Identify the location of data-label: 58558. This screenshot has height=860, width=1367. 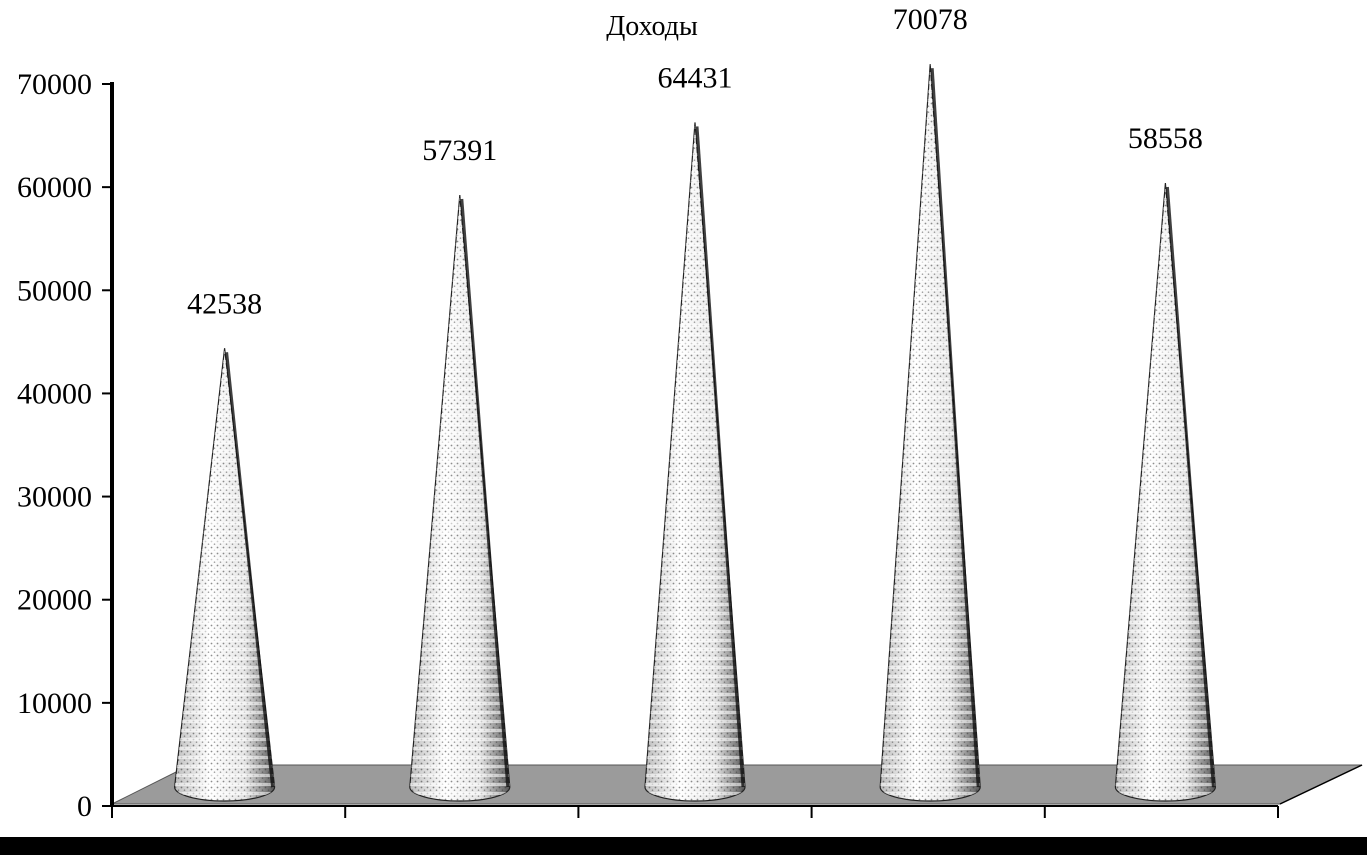
(1165, 138).